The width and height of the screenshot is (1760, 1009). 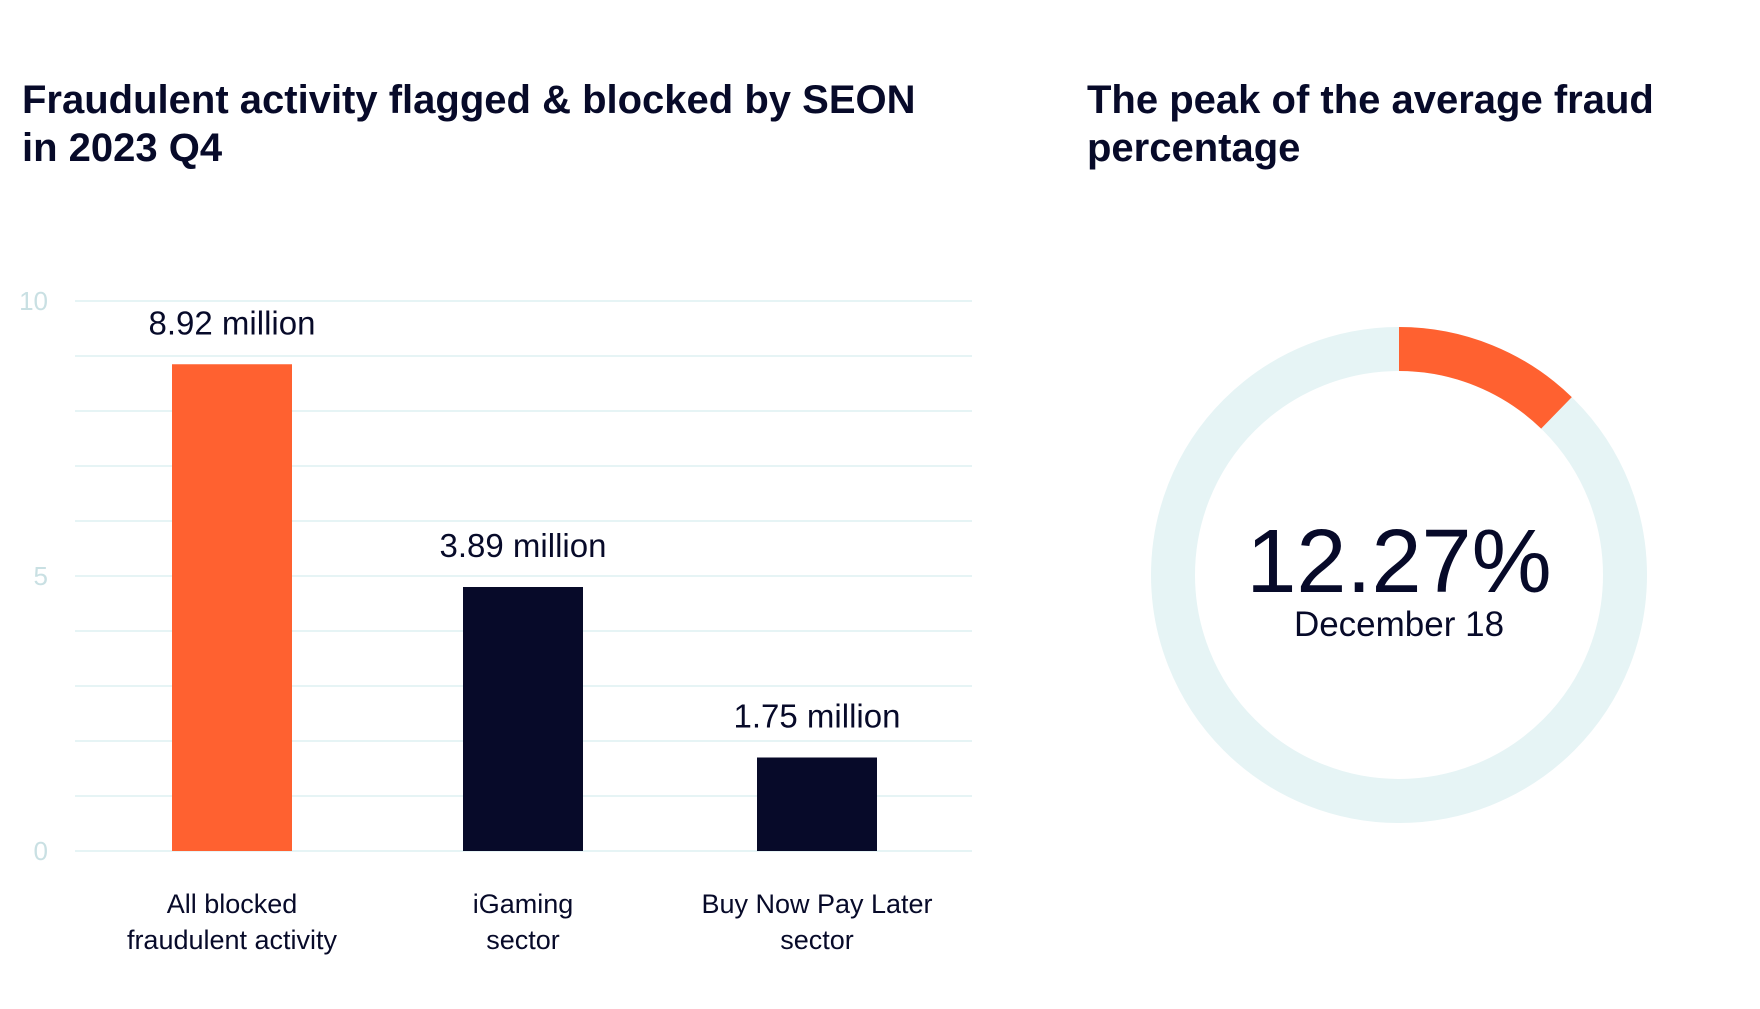 What do you see at coordinates (1398, 562) in the screenshot?
I see `donut-center-value: 12.27%` at bounding box center [1398, 562].